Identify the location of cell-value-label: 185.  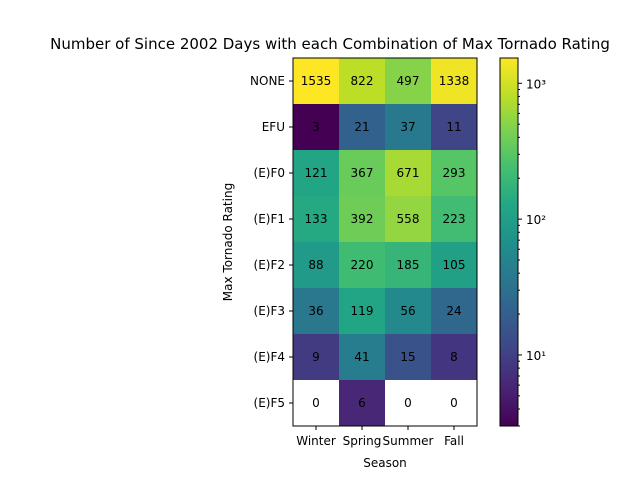
(408, 265).